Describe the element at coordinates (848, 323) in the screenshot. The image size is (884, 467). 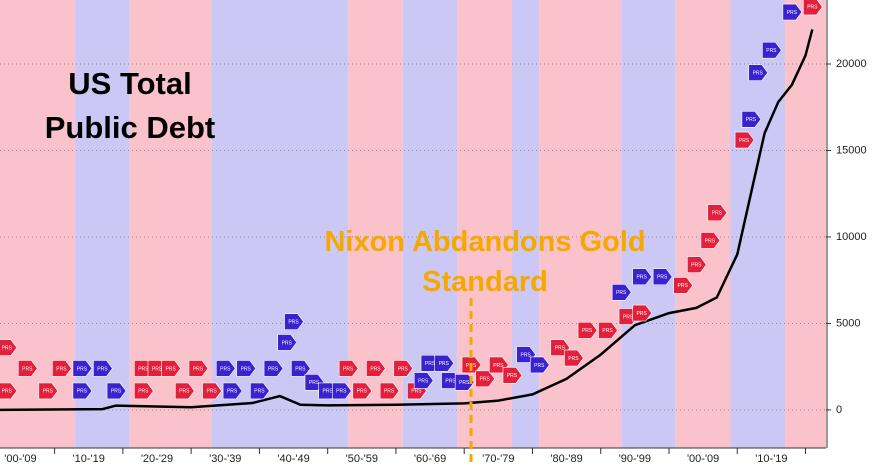
I see `y-tick-label: 5000` at that location.